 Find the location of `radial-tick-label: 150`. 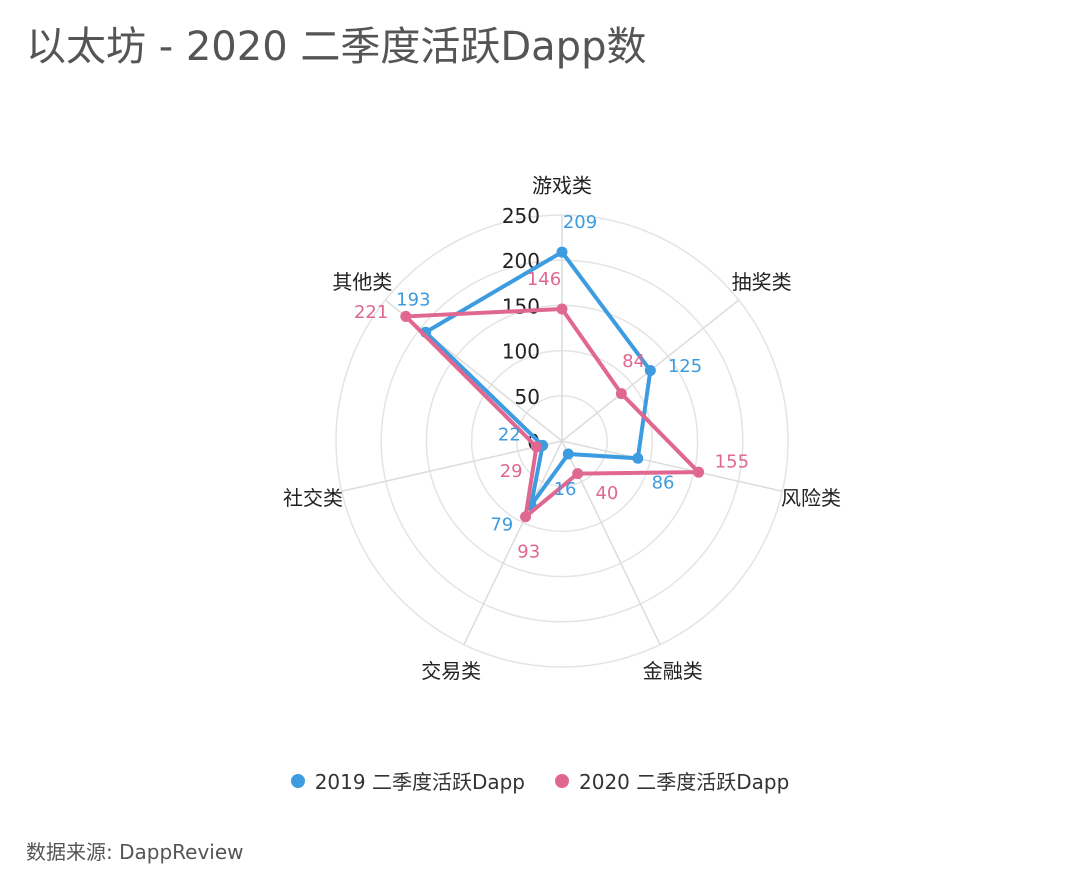

radial-tick-label: 150 is located at coordinates (521, 306).